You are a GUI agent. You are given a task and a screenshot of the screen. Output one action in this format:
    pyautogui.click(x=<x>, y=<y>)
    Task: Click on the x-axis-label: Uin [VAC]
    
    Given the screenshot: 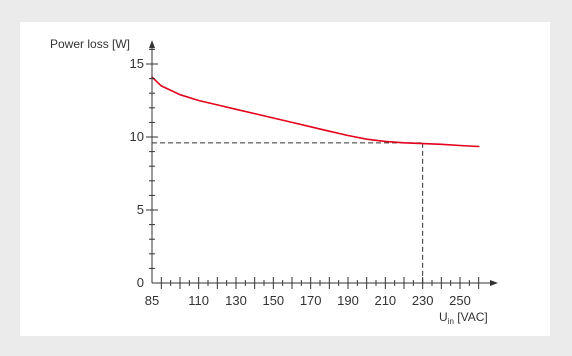 What is the action you would take?
    pyautogui.click(x=463, y=318)
    